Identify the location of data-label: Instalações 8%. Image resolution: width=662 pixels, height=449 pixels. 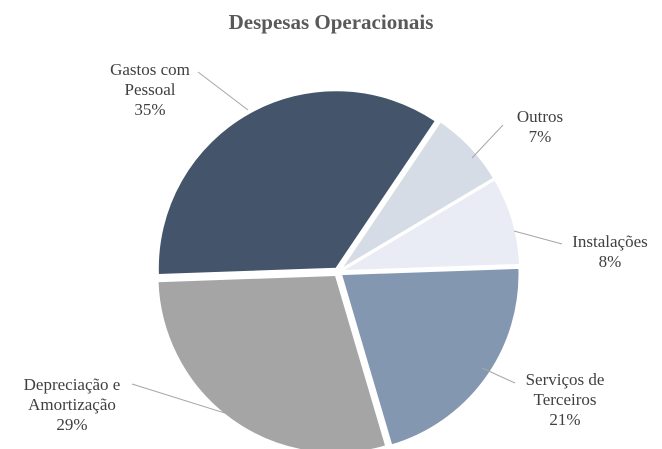
(610, 252).